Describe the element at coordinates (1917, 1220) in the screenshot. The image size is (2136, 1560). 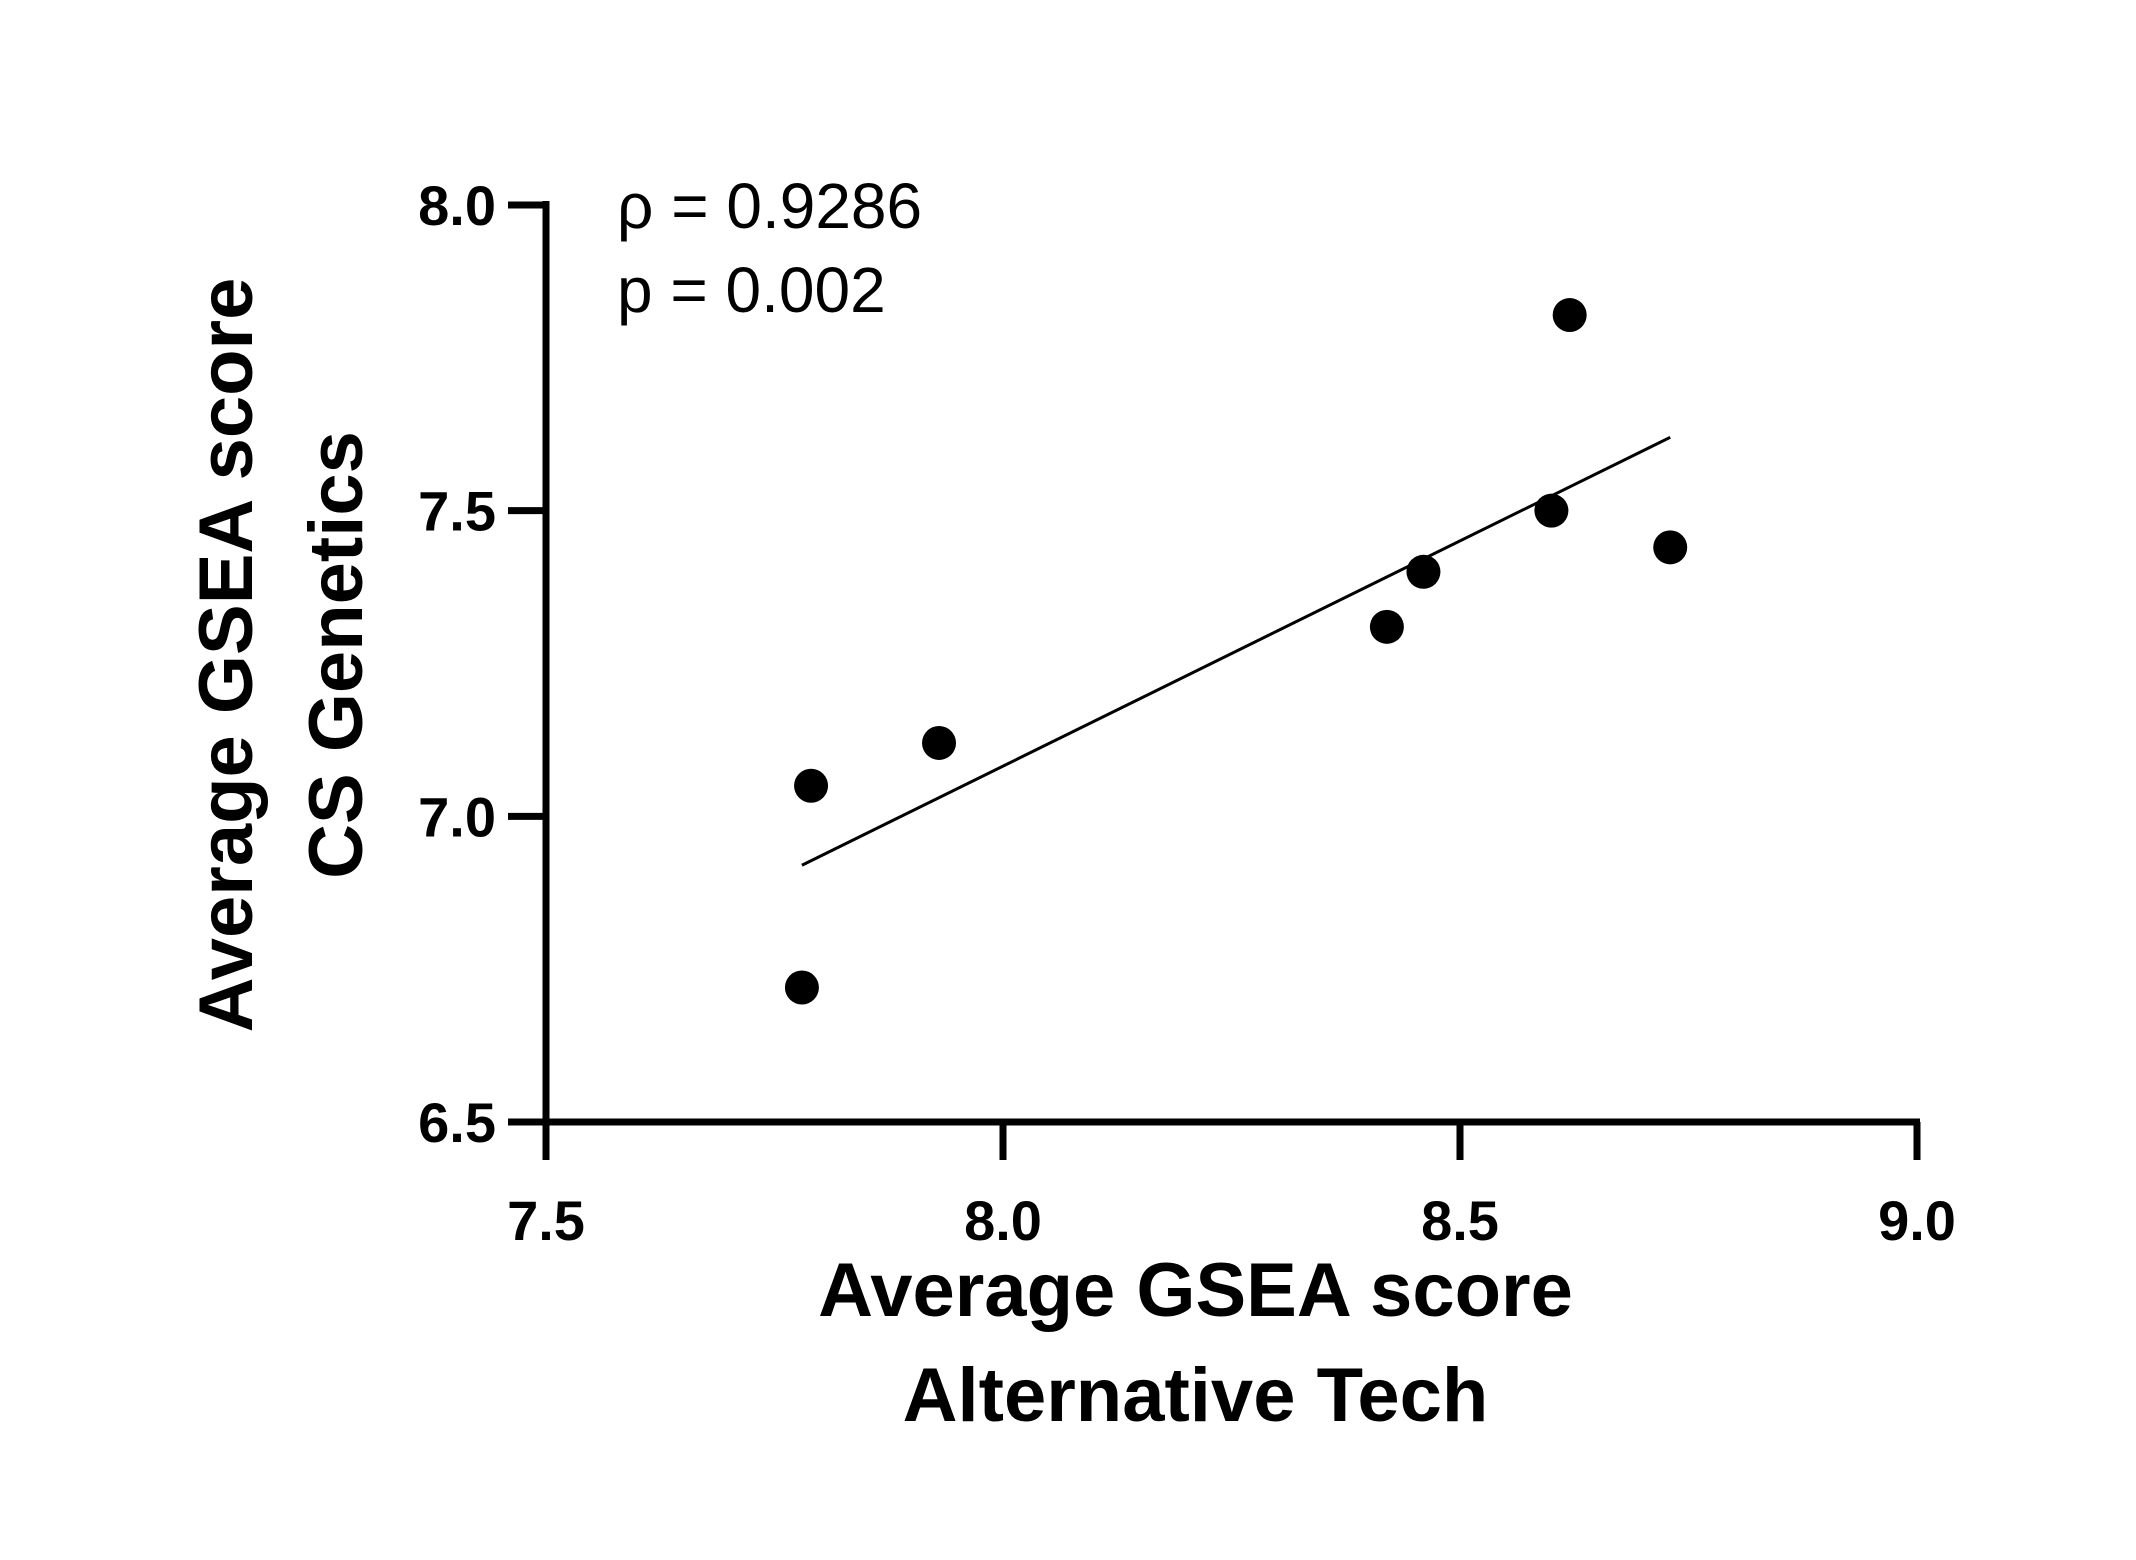
I see `x-tick-label: 9.0` at that location.